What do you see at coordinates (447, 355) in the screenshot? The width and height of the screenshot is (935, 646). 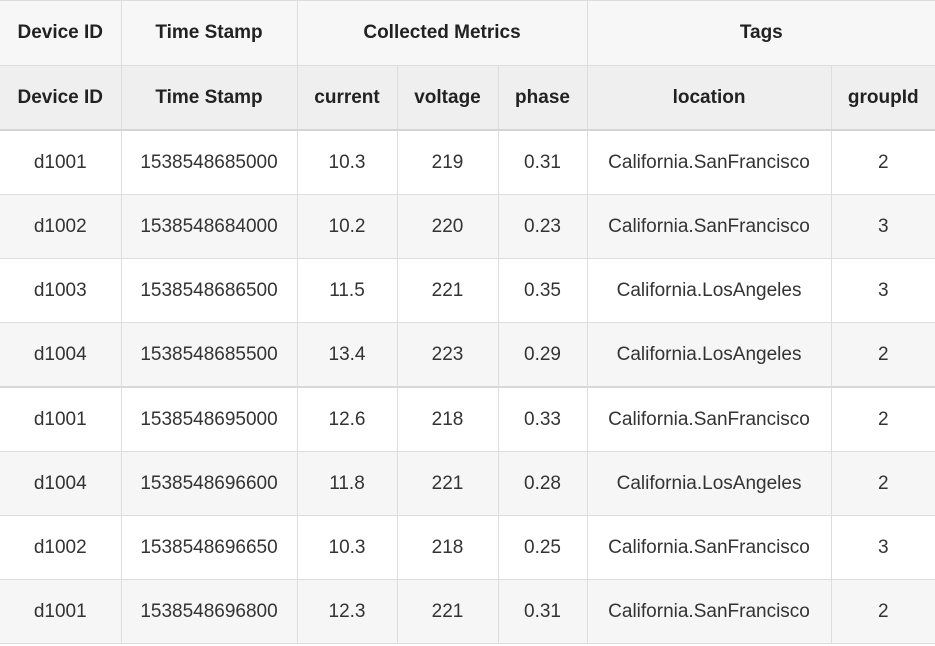 I see `cell-voltage: 223` at bounding box center [447, 355].